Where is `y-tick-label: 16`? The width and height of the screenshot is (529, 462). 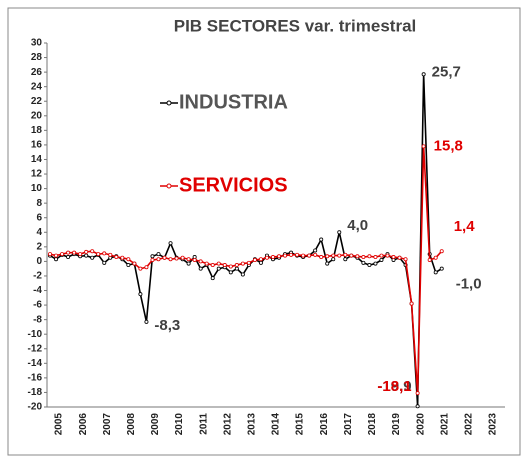 y-tick-label: 16 is located at coordinates (37, 145).